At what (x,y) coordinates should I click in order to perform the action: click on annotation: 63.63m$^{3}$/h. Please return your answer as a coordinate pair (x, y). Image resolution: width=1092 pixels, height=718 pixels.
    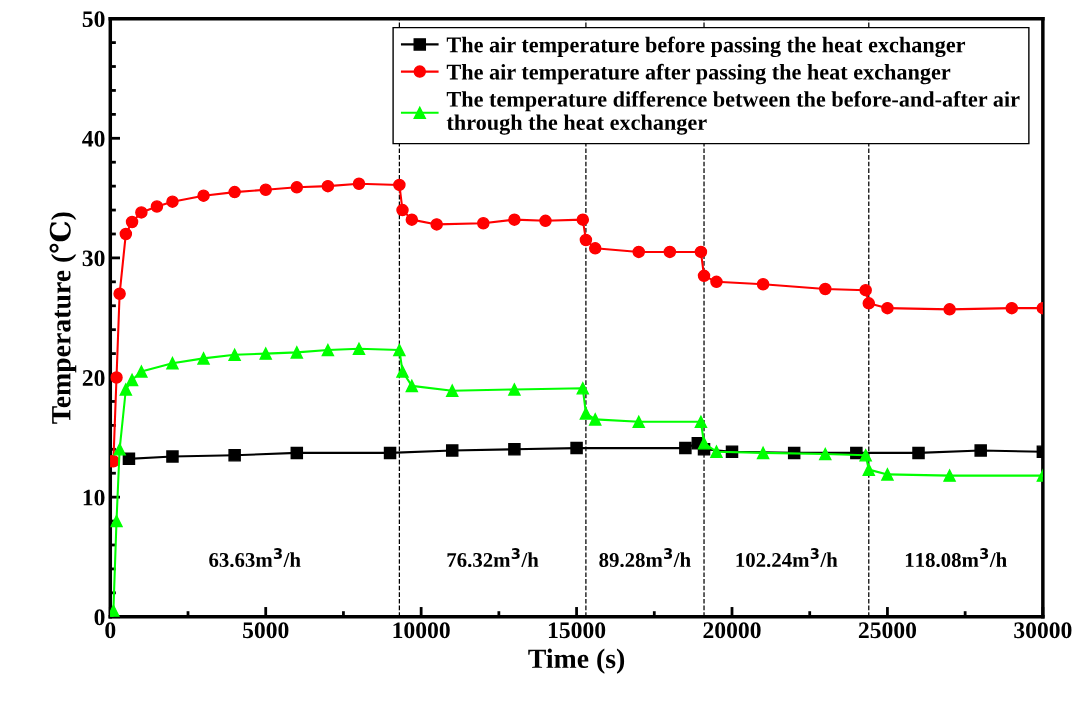
    Looking at the image, I should click on (255, 558).